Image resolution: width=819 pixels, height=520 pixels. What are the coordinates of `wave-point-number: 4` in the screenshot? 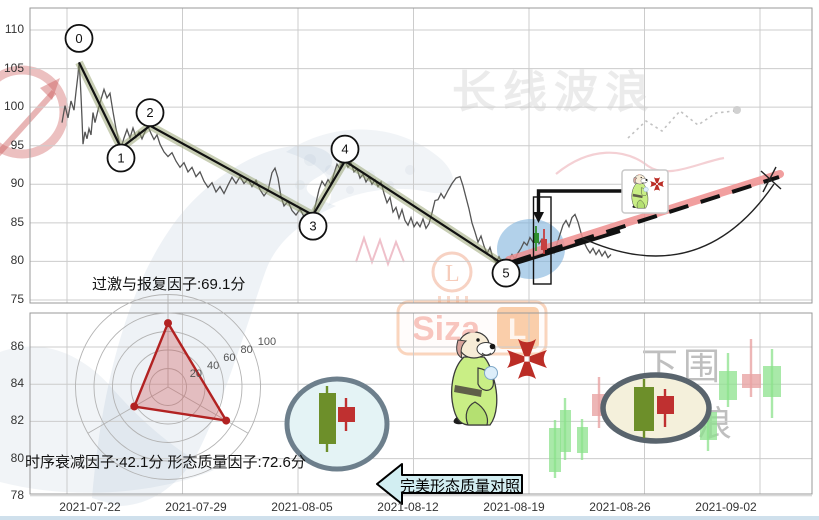 It's located at (344, 149).